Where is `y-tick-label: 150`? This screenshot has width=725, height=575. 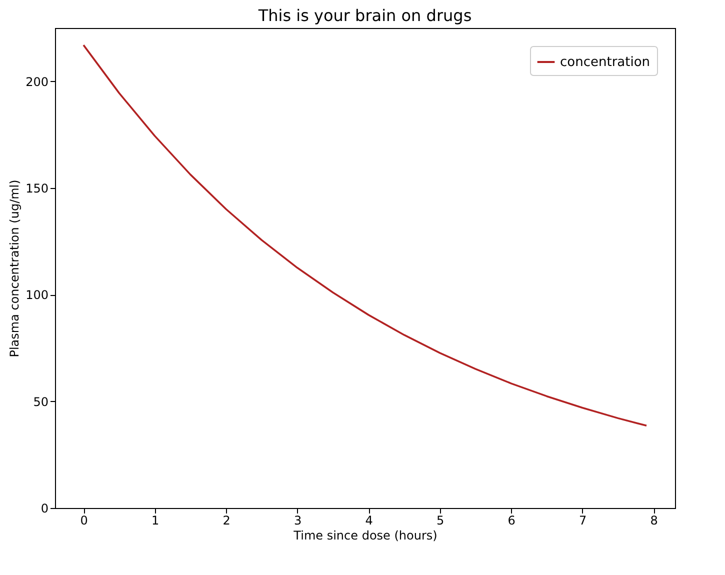
y-tick-label: 150 is located at coordinates (37, 189).